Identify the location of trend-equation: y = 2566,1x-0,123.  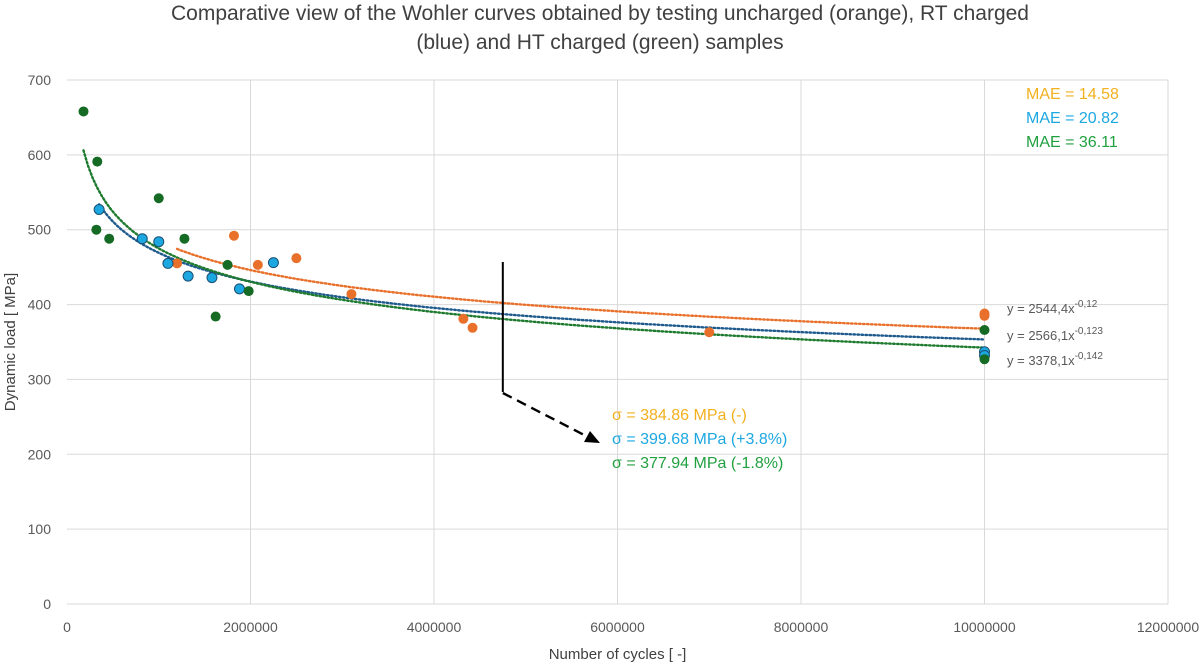
(1055, 334).